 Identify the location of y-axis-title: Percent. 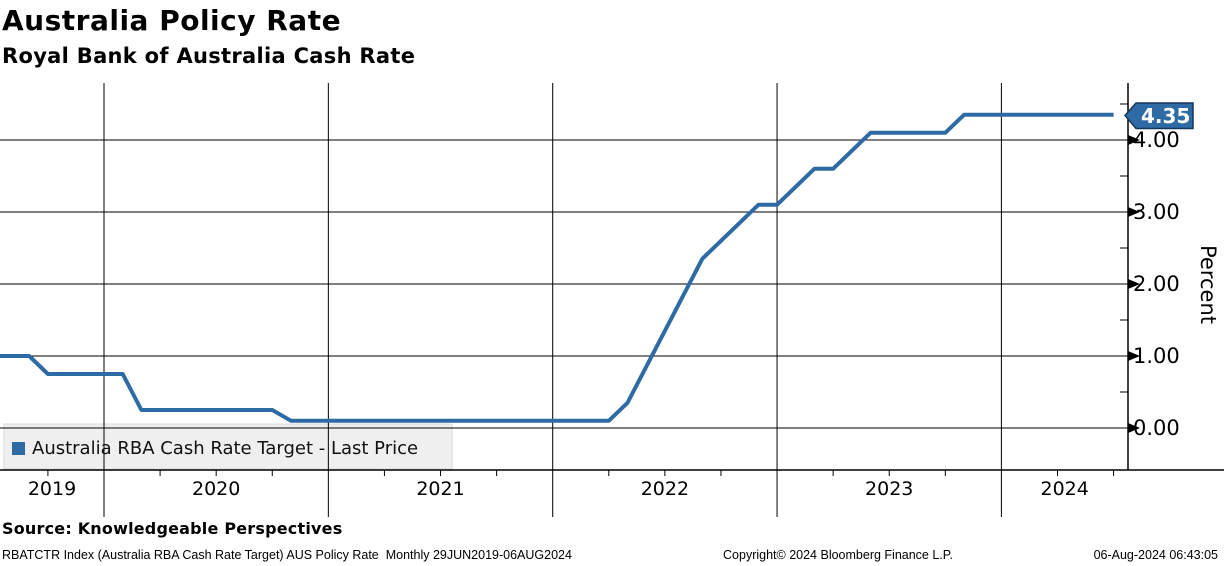
(1208, 285).